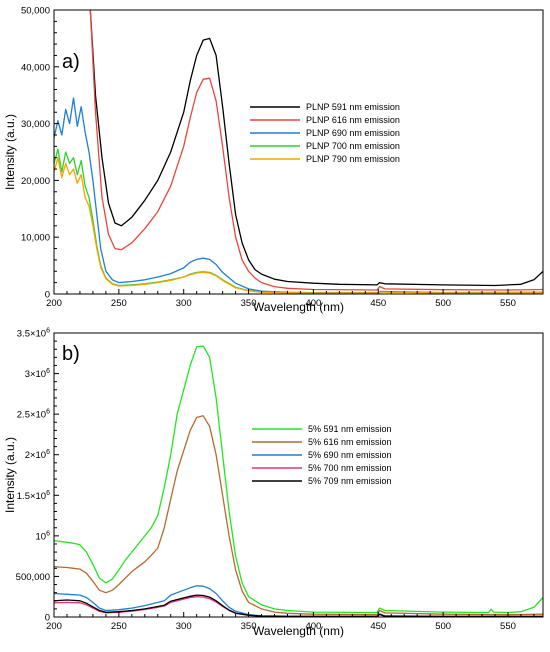  Describe the element at coordinates (353, 133) in the screenshot. I see `legend-label: PLNP 690 nm emission` at that location.